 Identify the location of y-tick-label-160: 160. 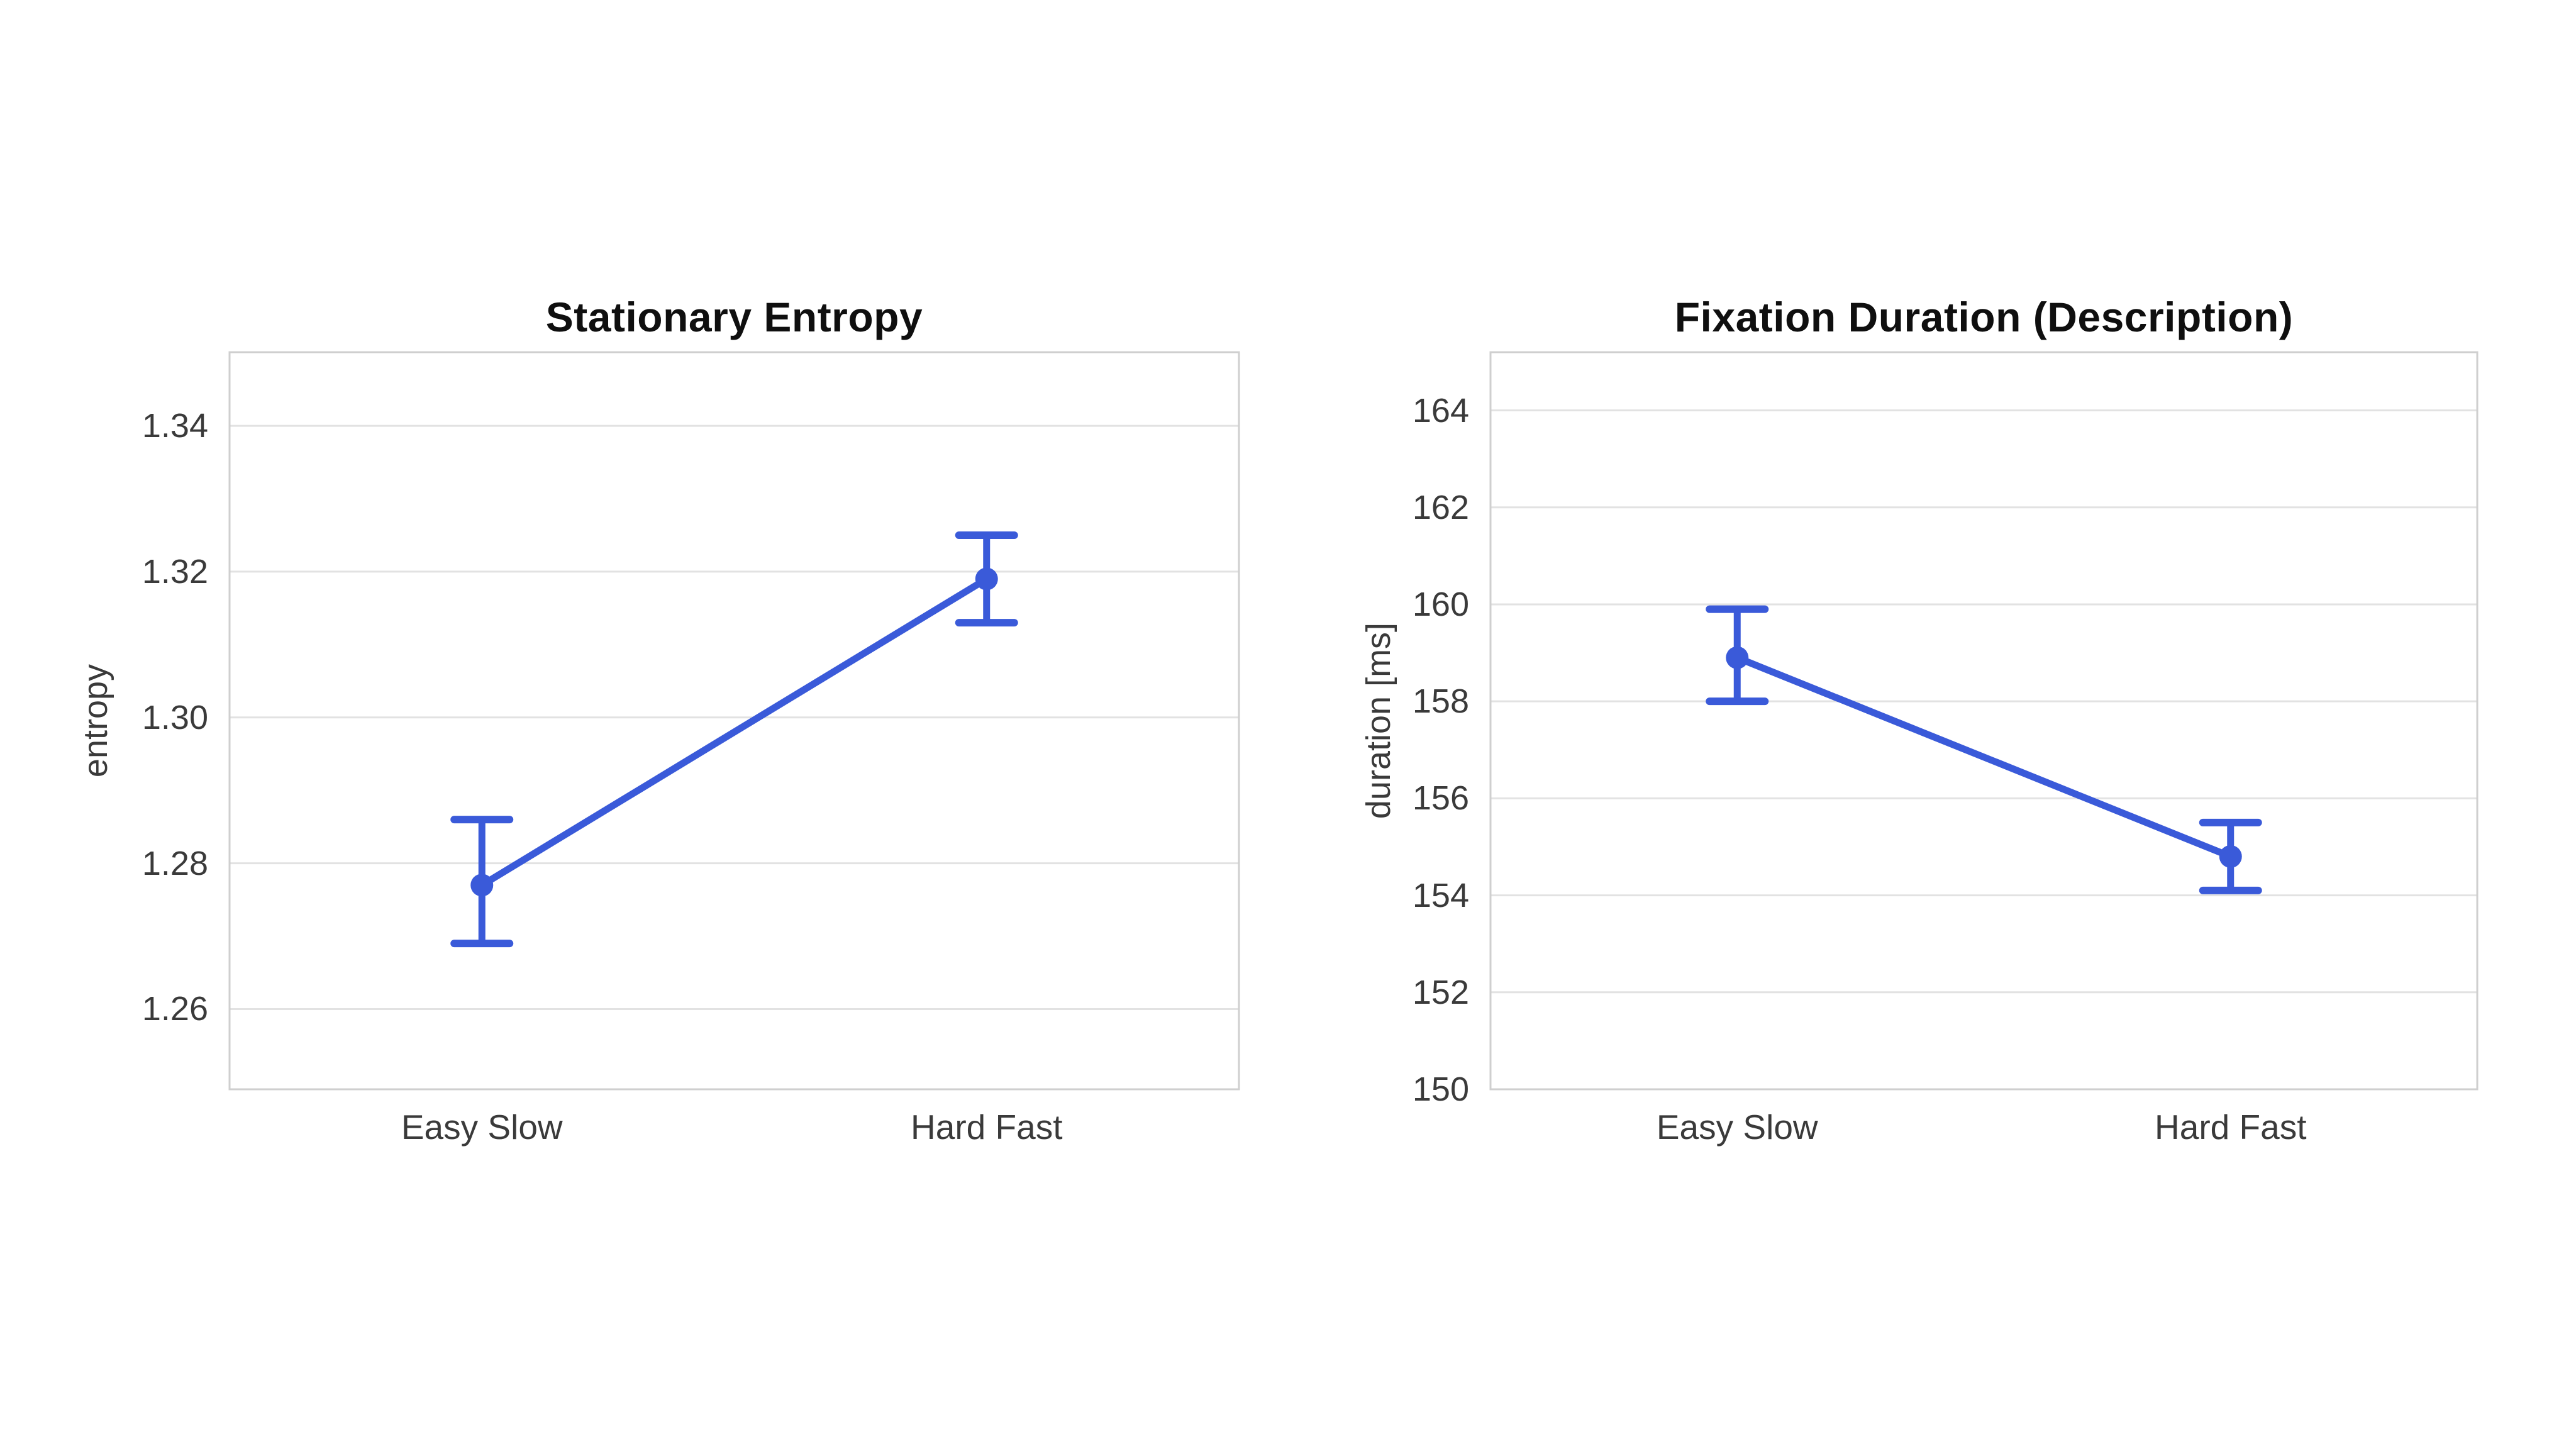
(1440, 604).